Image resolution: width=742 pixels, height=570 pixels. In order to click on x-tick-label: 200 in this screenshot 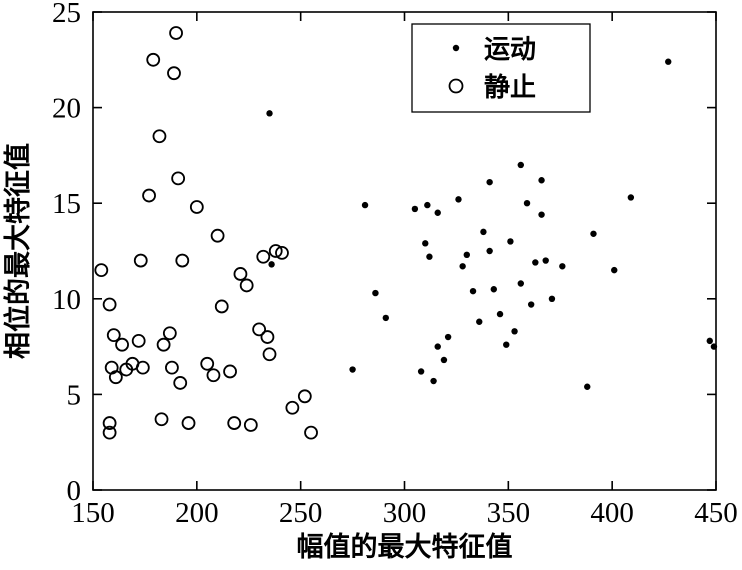, I will do `click(197, 513)`.